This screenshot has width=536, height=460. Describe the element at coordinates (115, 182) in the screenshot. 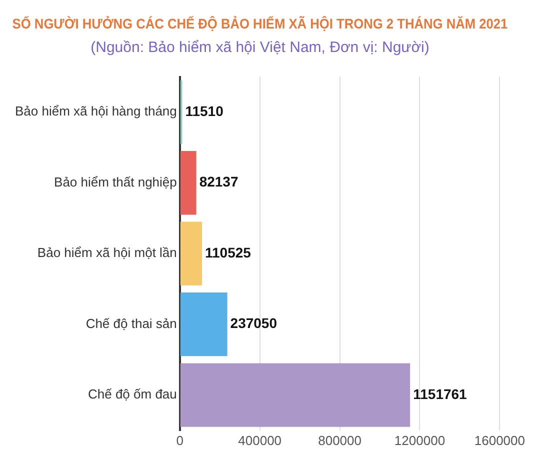

I see `y-tick-label: Bảo hiểm thất nghiệp` at that location.